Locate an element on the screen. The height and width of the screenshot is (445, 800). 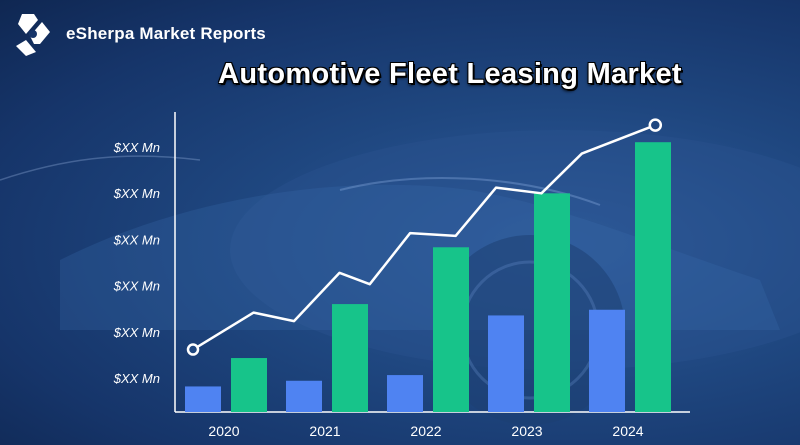
chart-title: Automotive Fleet Leasing Market is located at coordinates (450, 74).